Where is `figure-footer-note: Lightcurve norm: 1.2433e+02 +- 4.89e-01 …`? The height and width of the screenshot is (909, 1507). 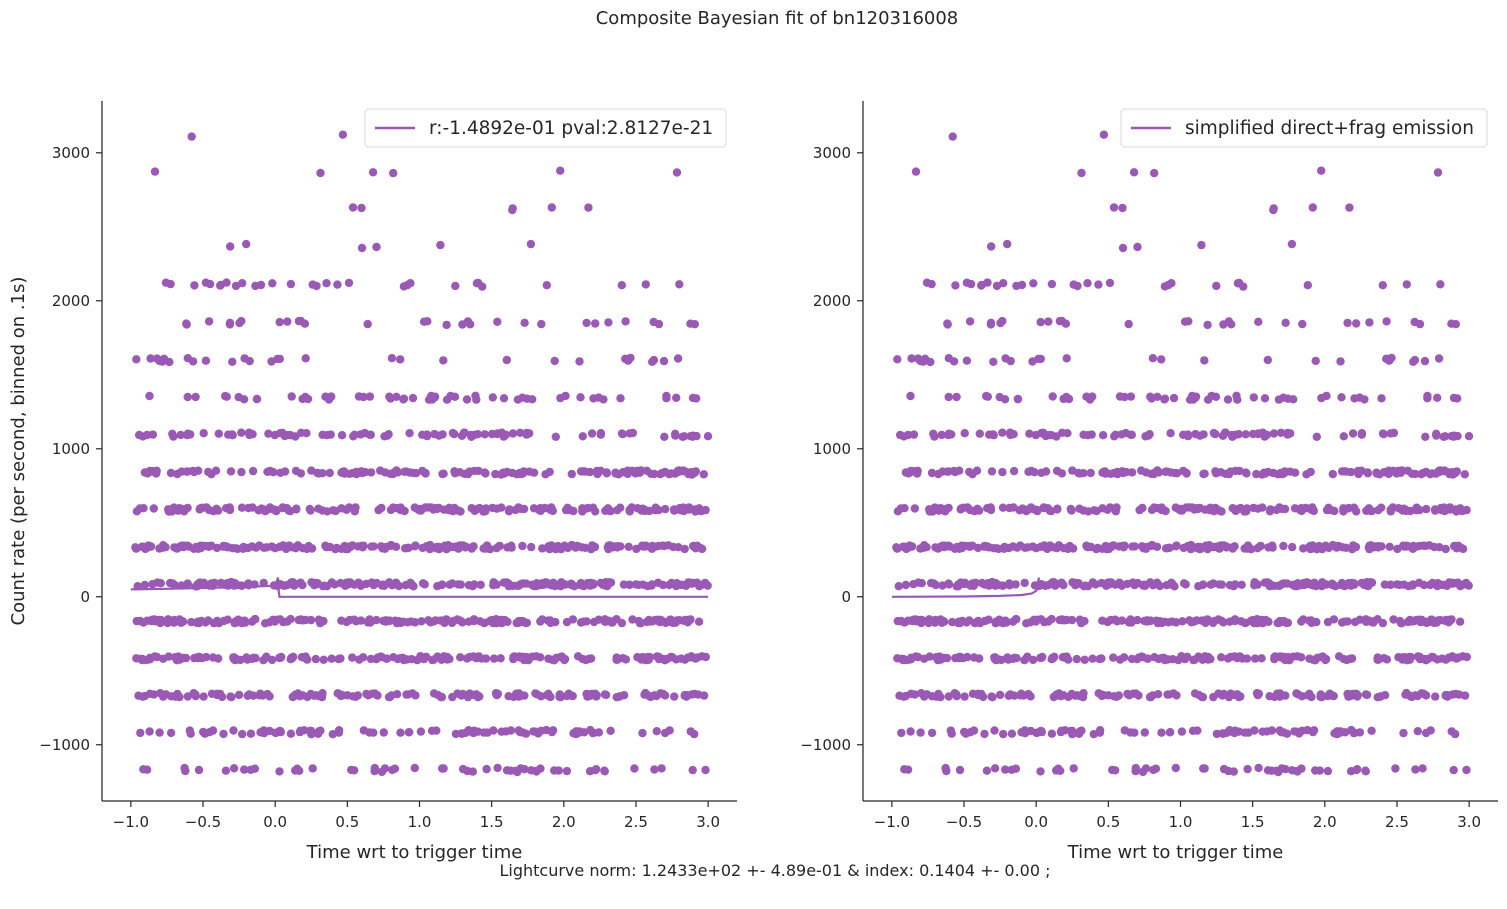 figure-footer-note: Lightcurve norm: 1.2433e+02 +- 4.89e-01 … is located at coordinates (774, 870).